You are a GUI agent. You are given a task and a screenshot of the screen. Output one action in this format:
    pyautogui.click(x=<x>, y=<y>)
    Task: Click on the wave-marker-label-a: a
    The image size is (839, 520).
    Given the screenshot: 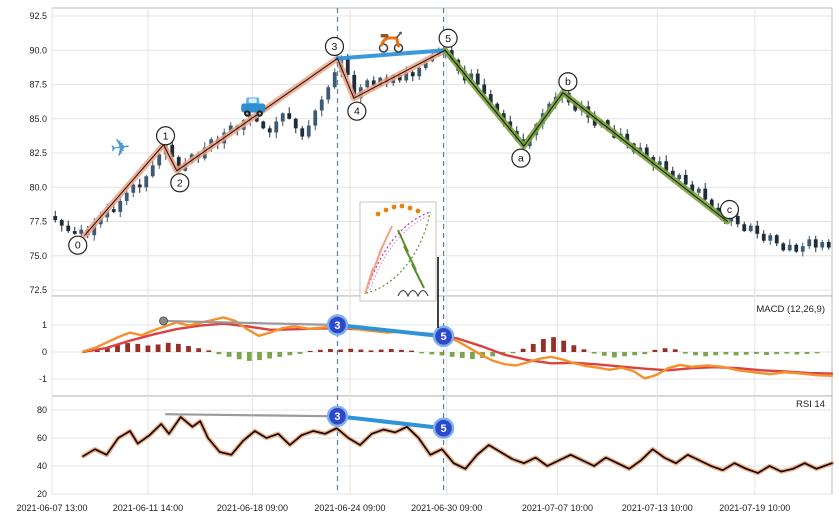 What is the action you would take?
    pyautogui.click(x=521, y=159)
    